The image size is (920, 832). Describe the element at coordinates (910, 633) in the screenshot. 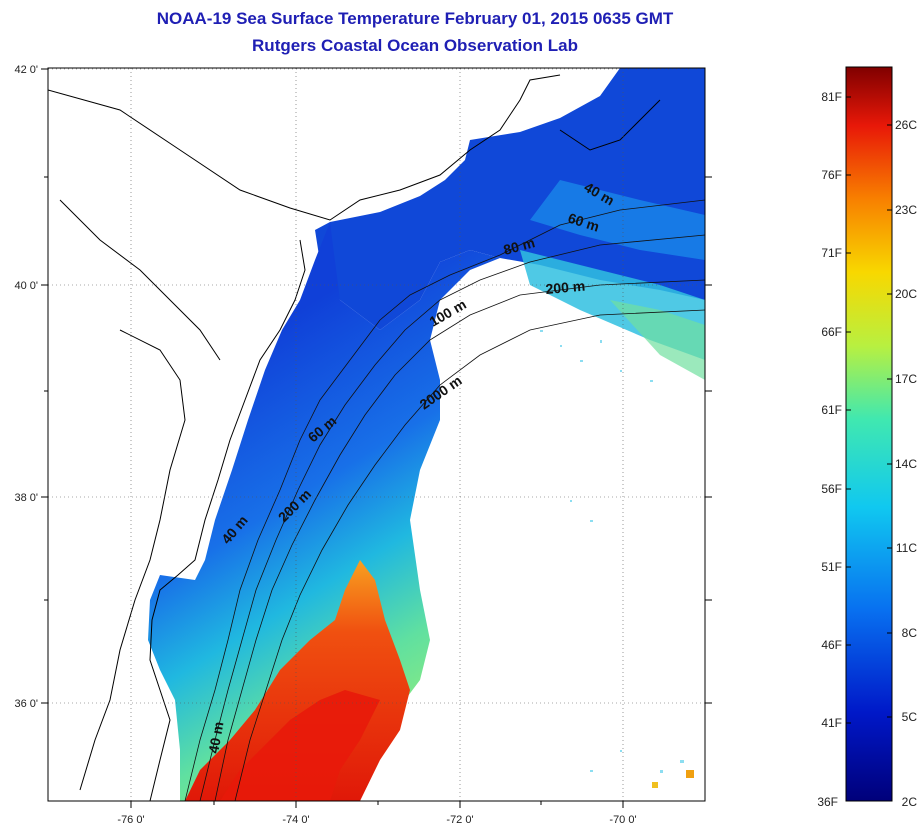

I see `colorbar-c-label: 8C` at that location.